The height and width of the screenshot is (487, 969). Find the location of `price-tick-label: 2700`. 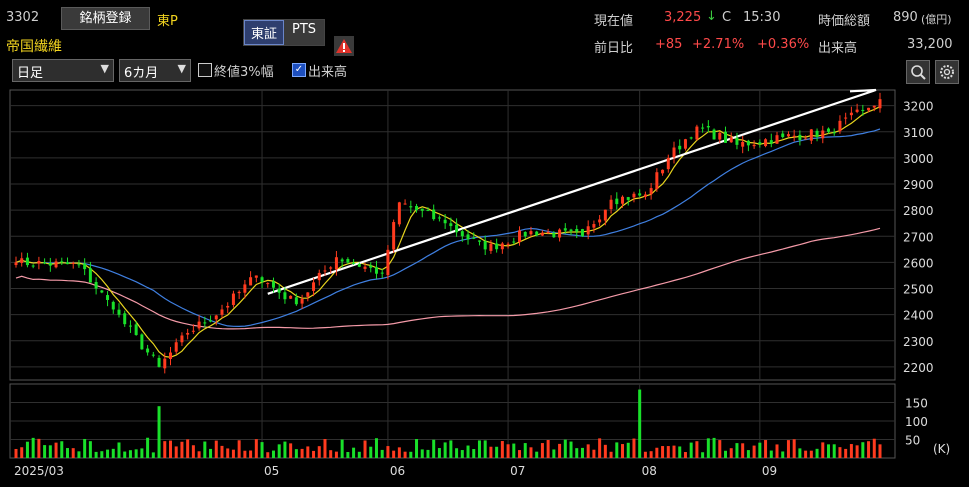

price-tick-label: 2700 is located at coordinates (918, 237).